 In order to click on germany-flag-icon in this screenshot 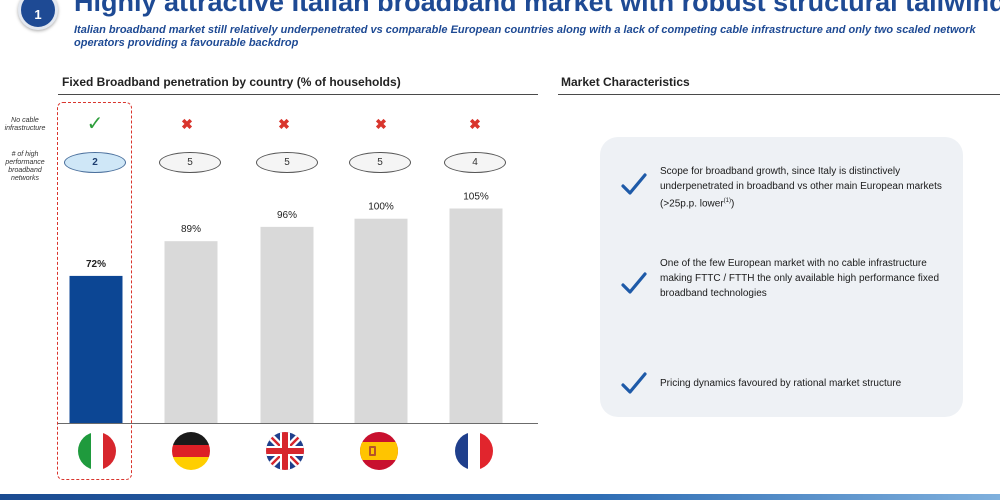, I will do `click(191, 451)`.